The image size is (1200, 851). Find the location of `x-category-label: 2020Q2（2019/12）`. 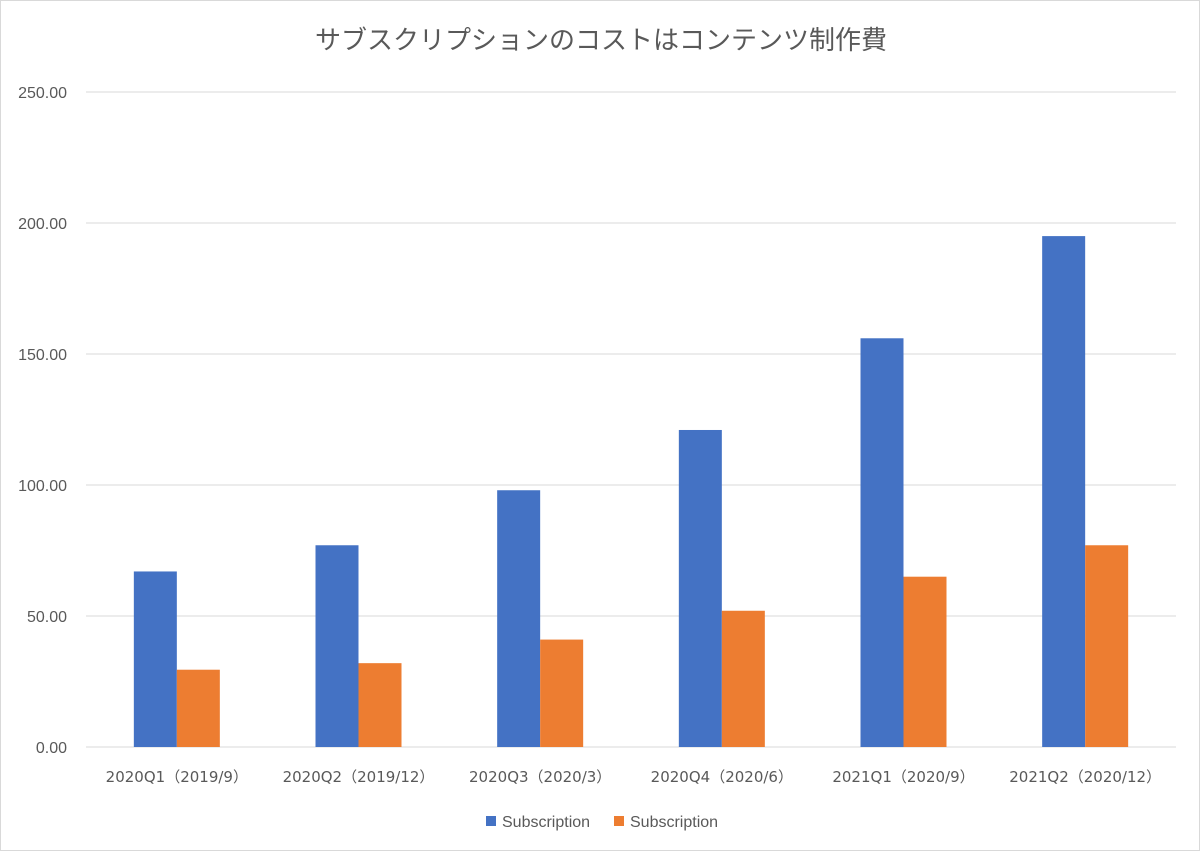

x-category-label: 2020Q2（2019/12） is located at coordinates (359, 777).